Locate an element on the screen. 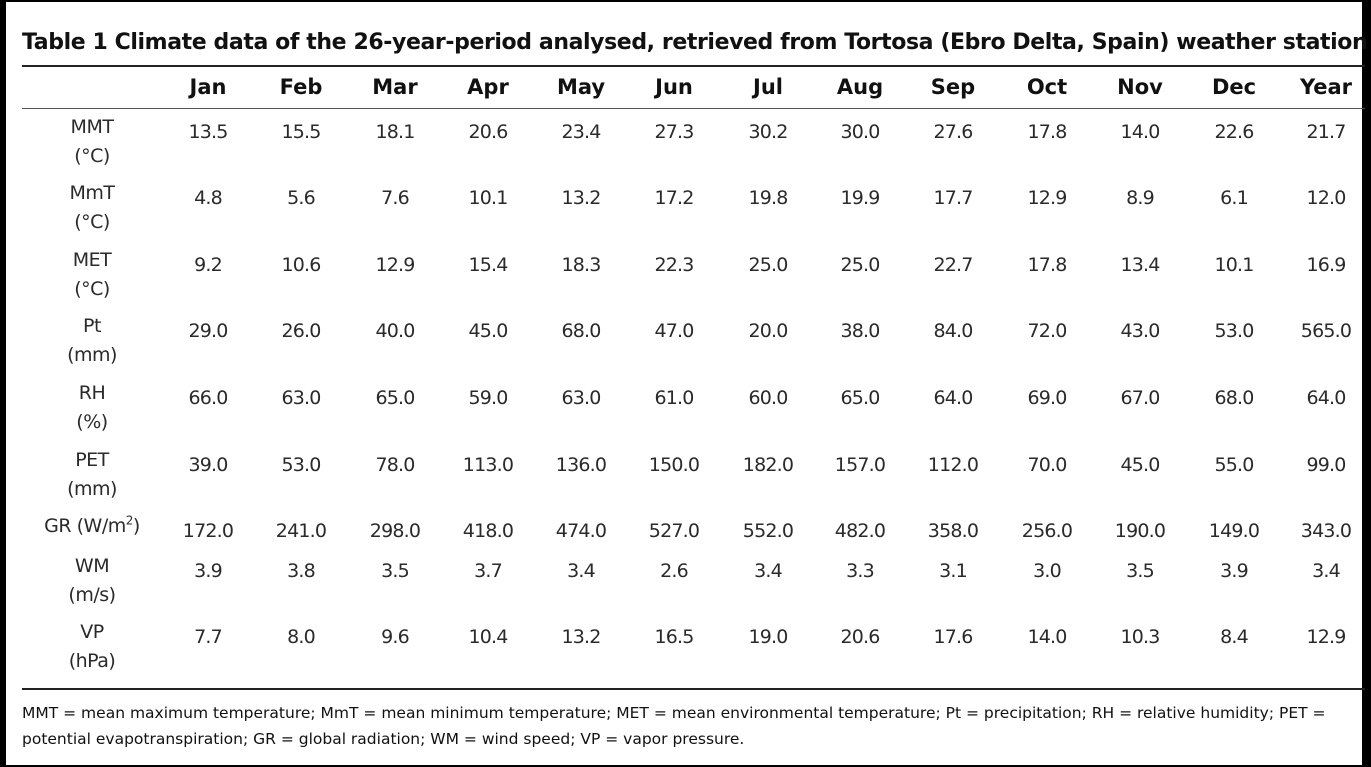  table-cell: 22.6 is located at coordinates (1234, 132).